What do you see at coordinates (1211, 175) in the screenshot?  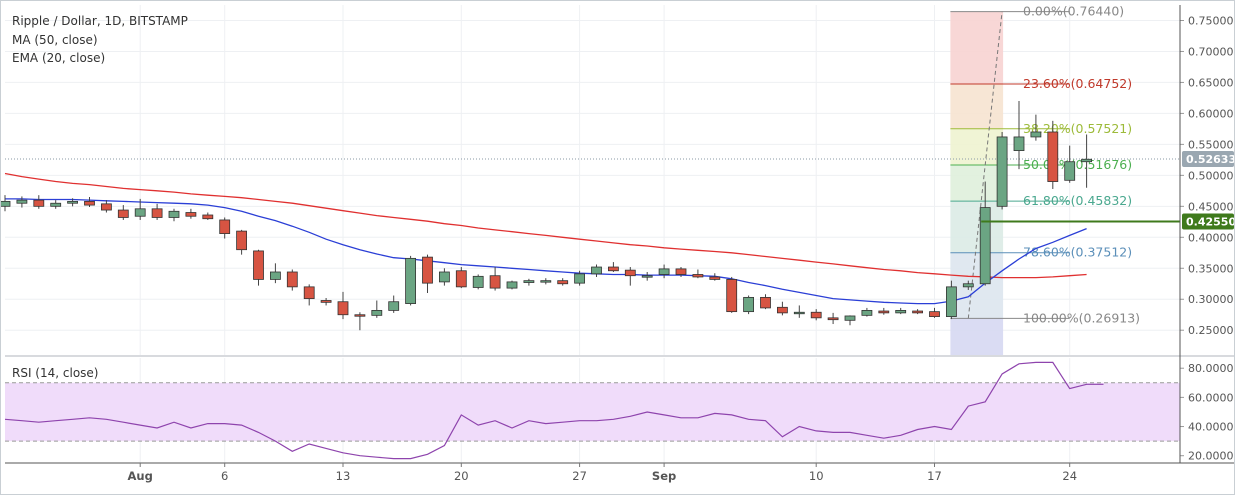 I see `price-tick-label: 0.50000` at bounding box center [1211, 175].